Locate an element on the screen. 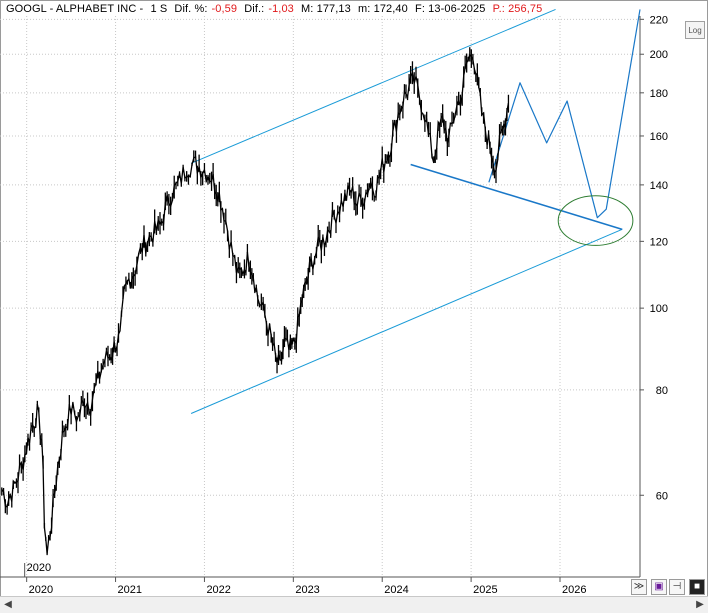 The width and height of the screenshot is (710, 615). x-tick-label: 2022 is located at coordinates (218, 590).